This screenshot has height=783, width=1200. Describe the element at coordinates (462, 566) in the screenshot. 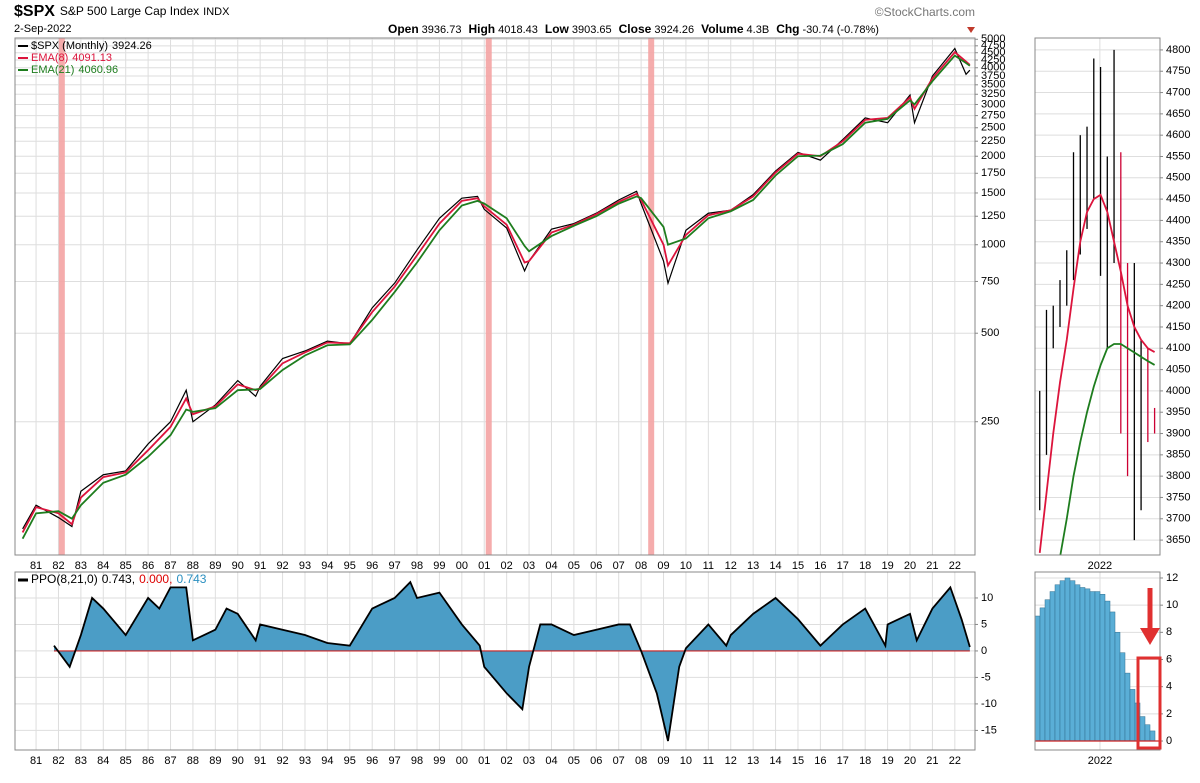

I see `x-tick-label: 00` at that location.